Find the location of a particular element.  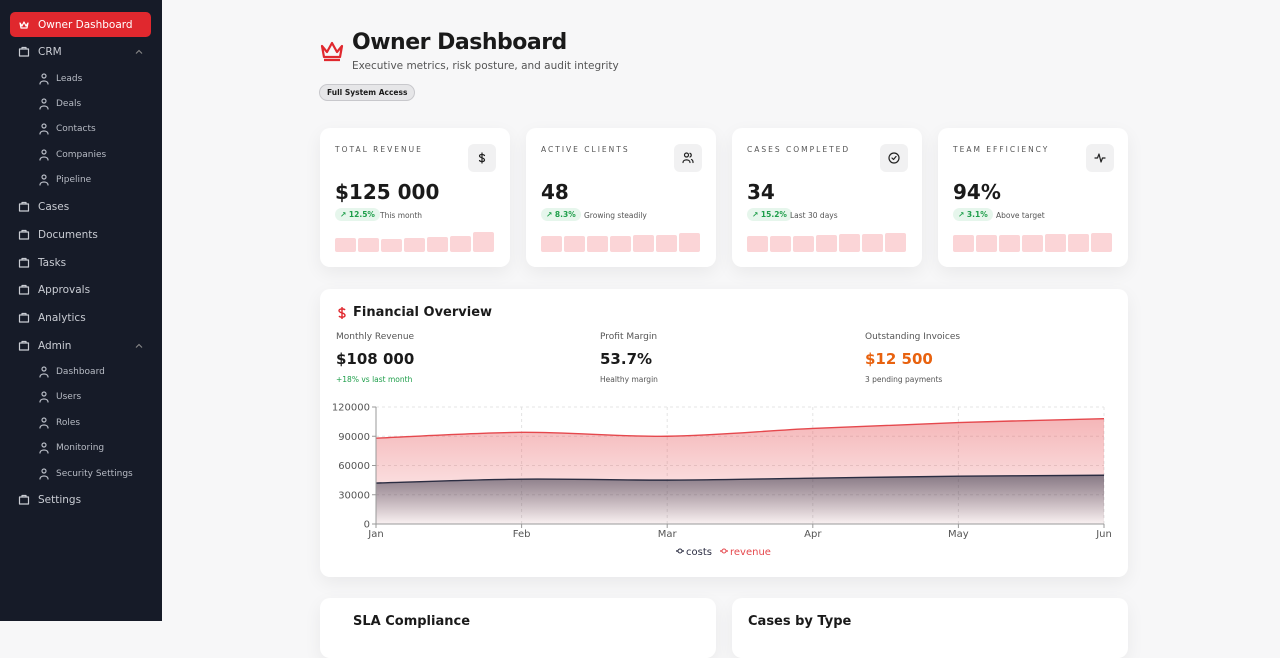

metric-note: Healthy margin is located at coordinates (629, 379).